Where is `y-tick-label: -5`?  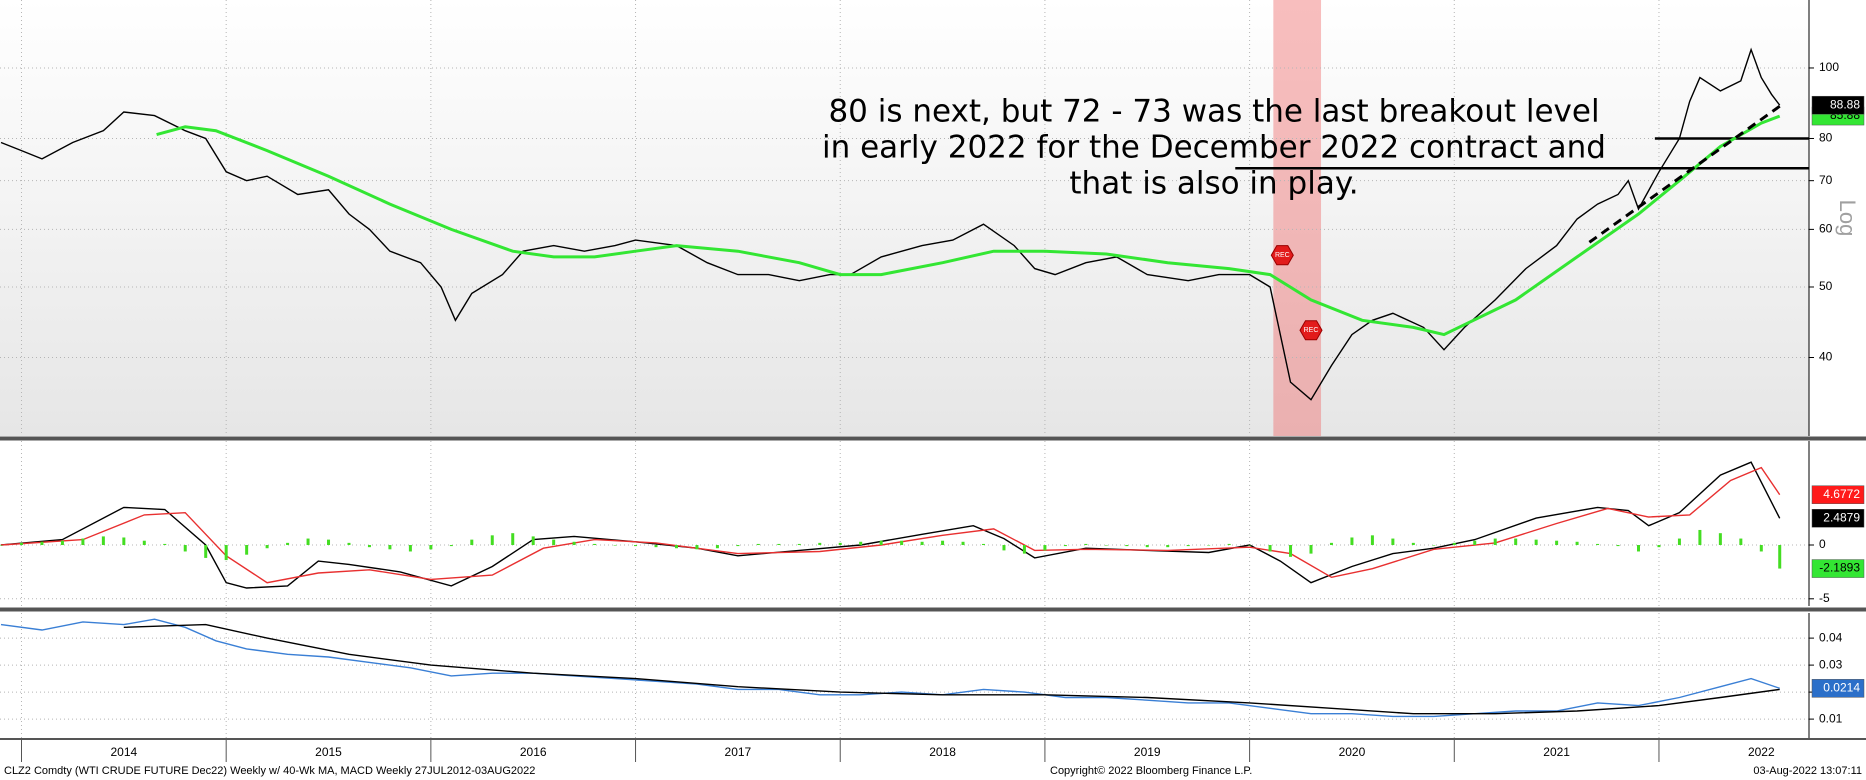
y-tick-label: -5 is located at coordinates (1824, 598).